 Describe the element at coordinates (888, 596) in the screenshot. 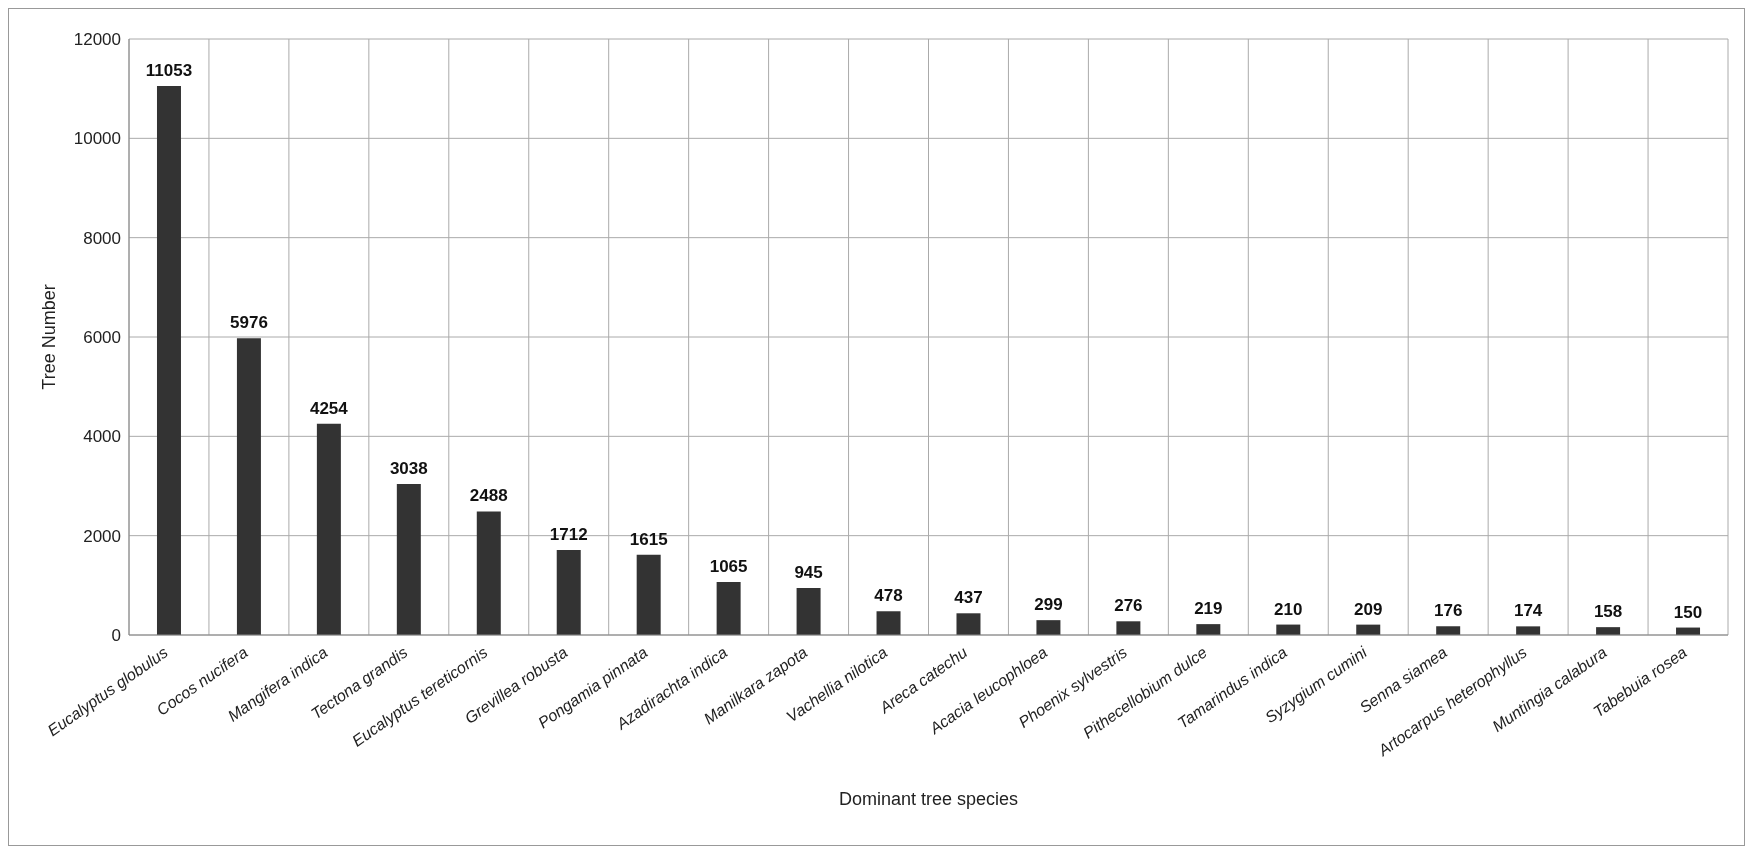

I see `data-label: 478` at that location.